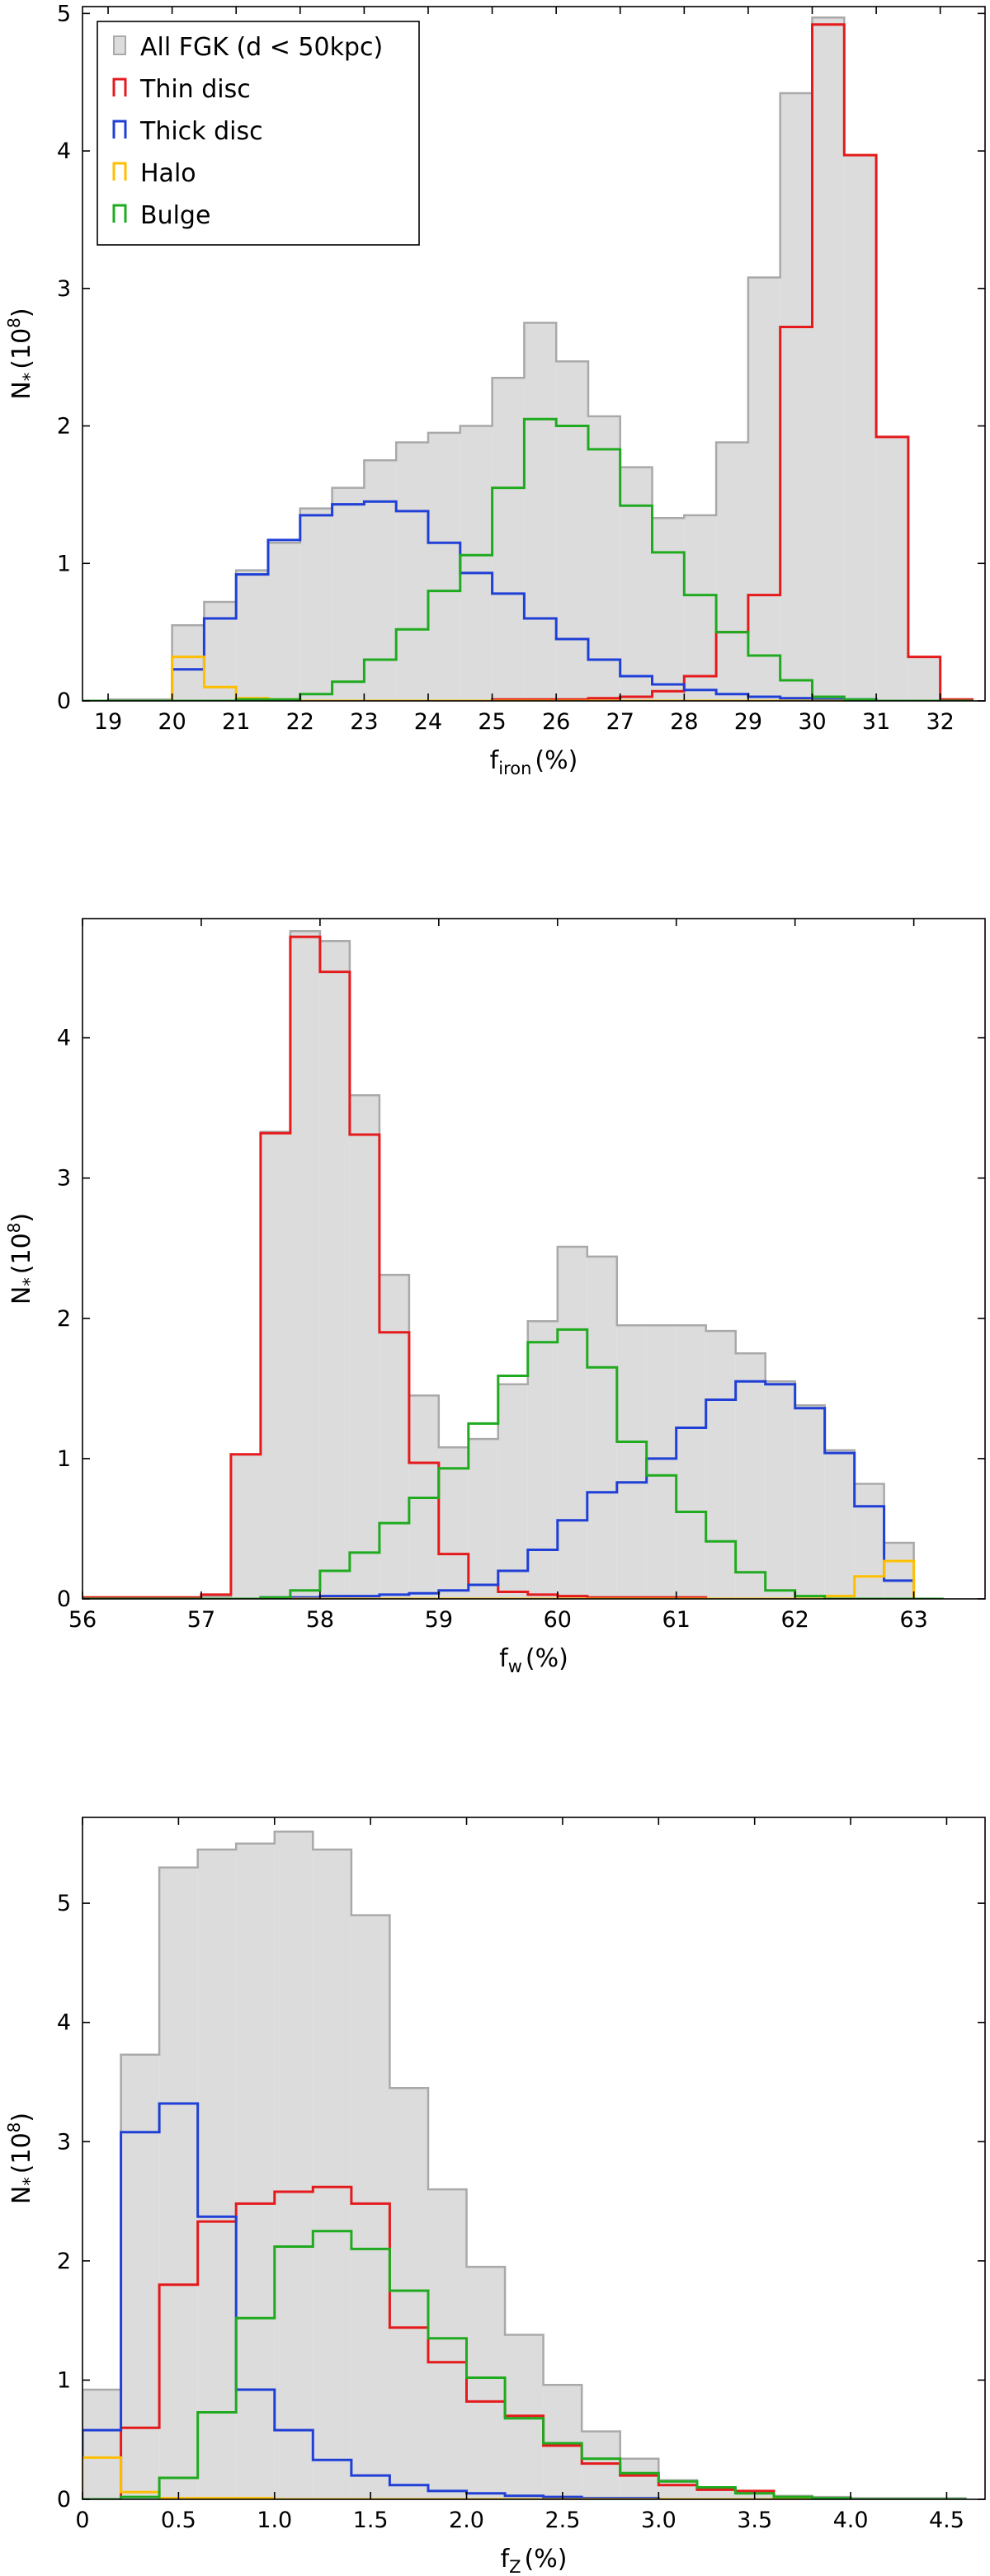  I want to click on y-tick-label: 5, so click(64, 13).